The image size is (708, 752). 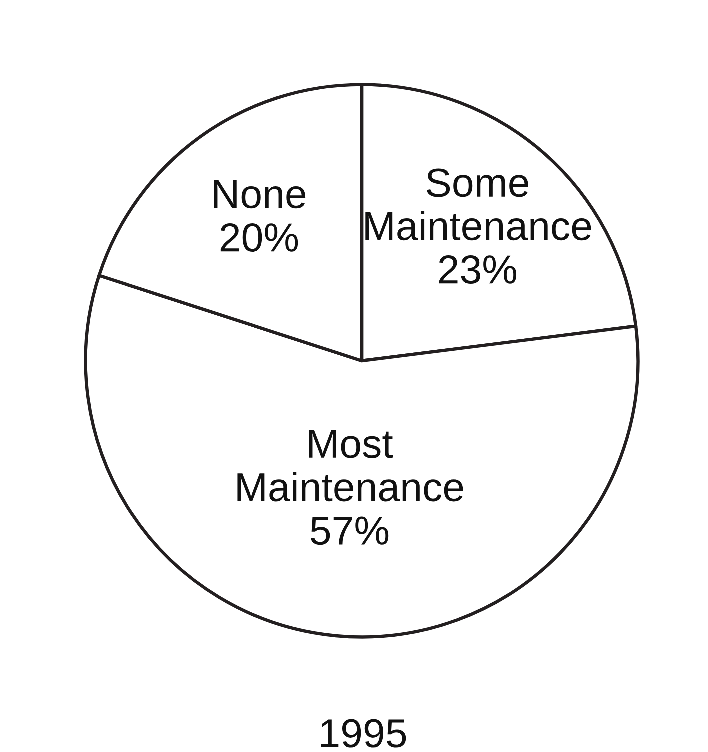 What do you see at coordinates (260, 194) in the screenshot?
I see `slice-label: None` at bounding box center [260, 194].